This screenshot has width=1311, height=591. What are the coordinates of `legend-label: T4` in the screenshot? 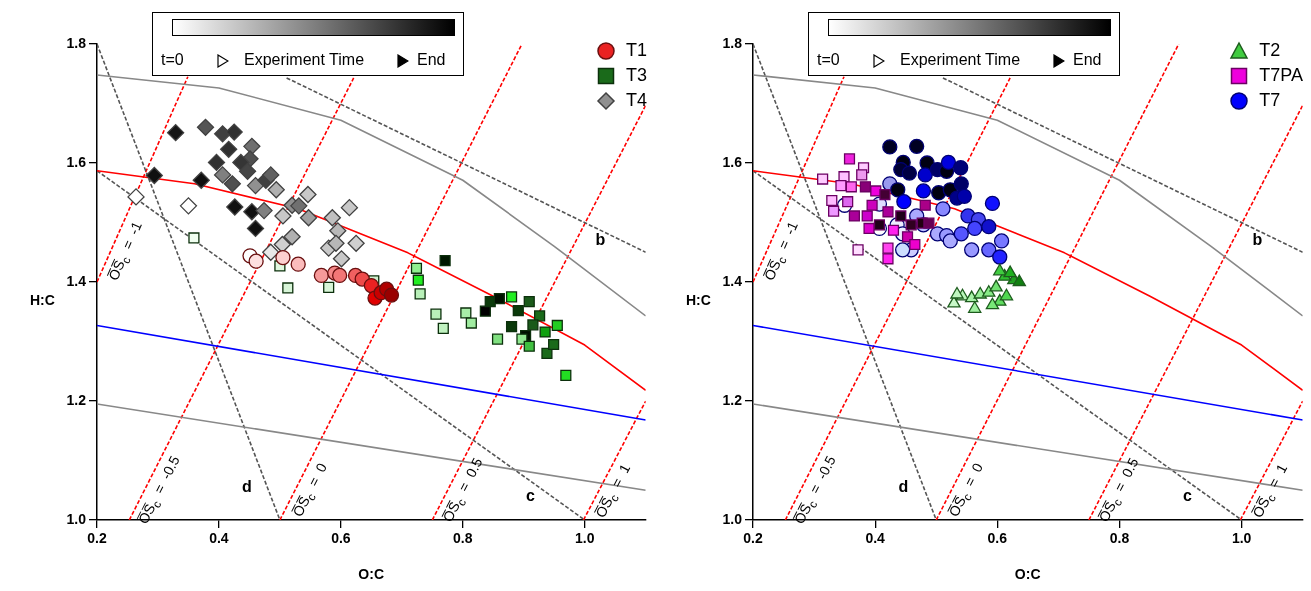 It's located at (636, 100).